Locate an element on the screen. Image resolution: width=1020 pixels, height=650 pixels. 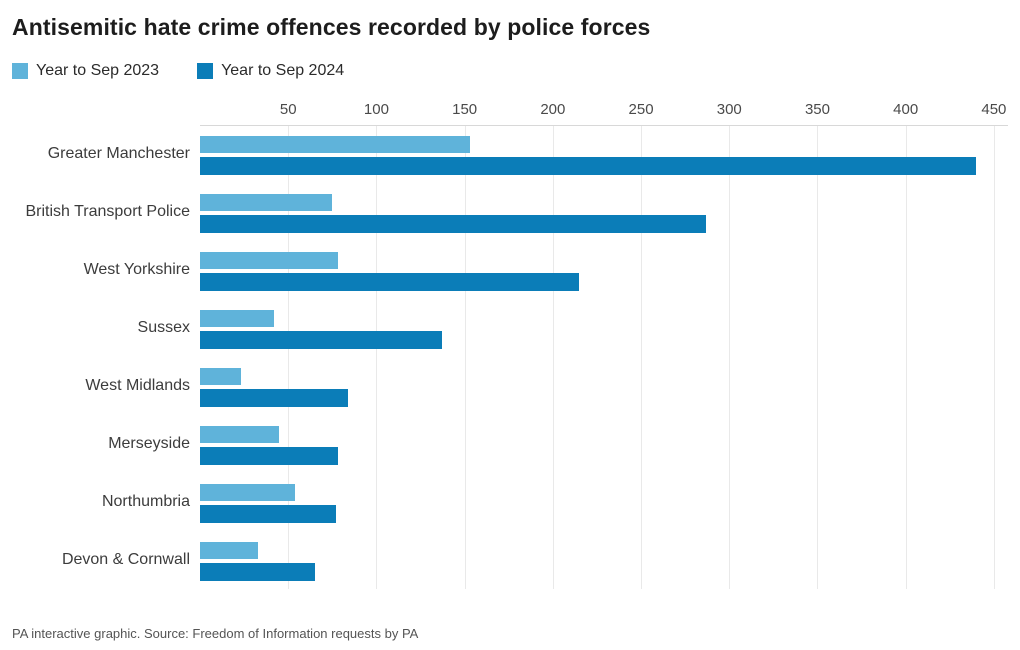
y-axis-label: Devon & Cornwall is located at coordinates (125, 559).